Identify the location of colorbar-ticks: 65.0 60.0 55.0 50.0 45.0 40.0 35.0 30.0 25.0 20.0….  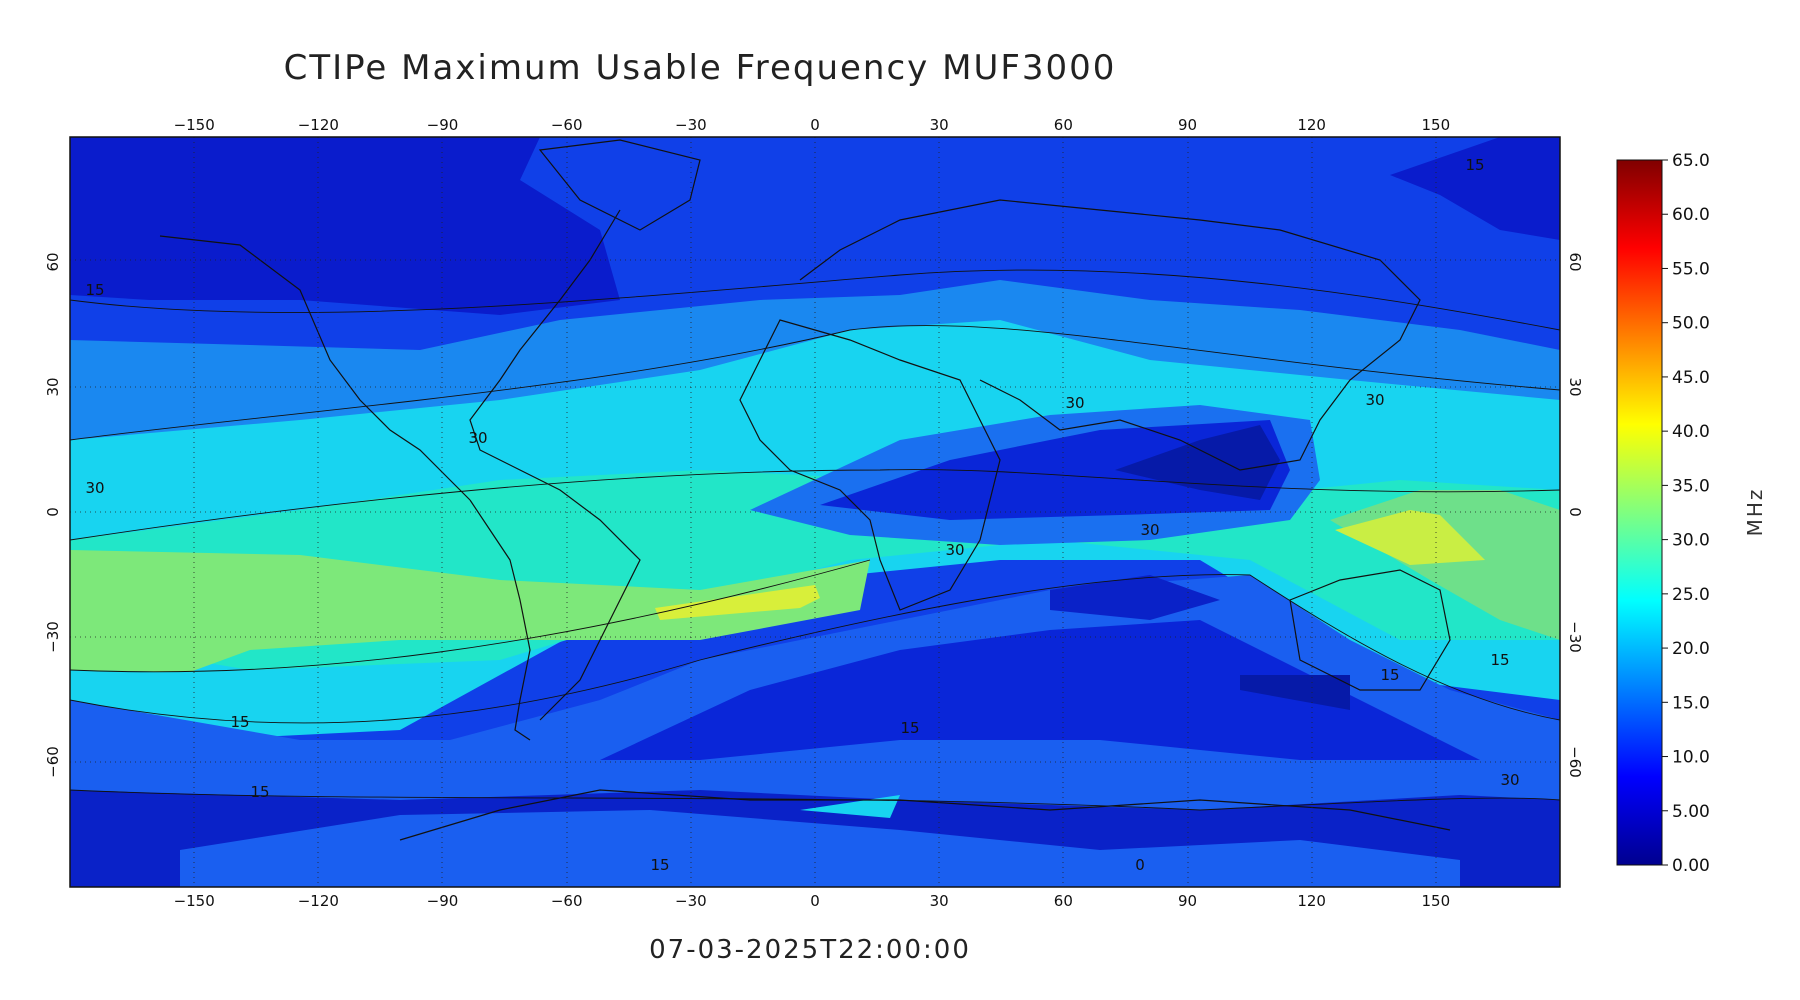
(1686, 513).